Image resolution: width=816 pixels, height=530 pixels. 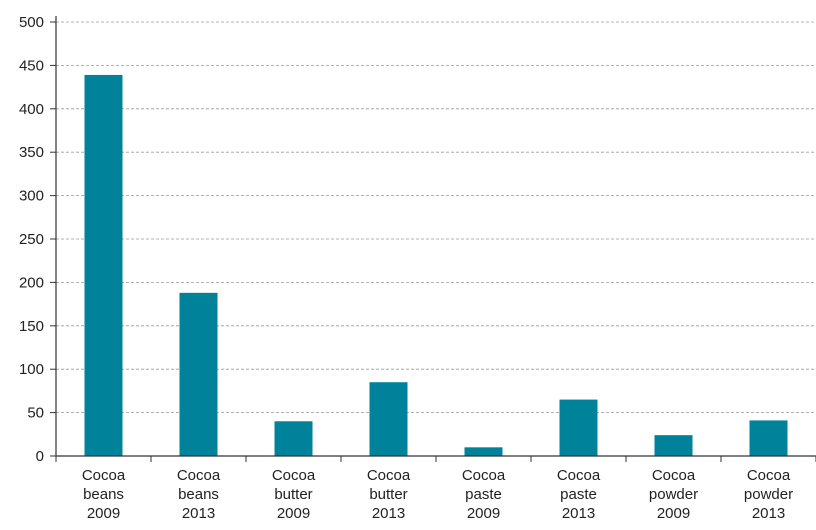 I want to click on x-tick-label: Cocoa paste 2013, so click(x=579, y=494).